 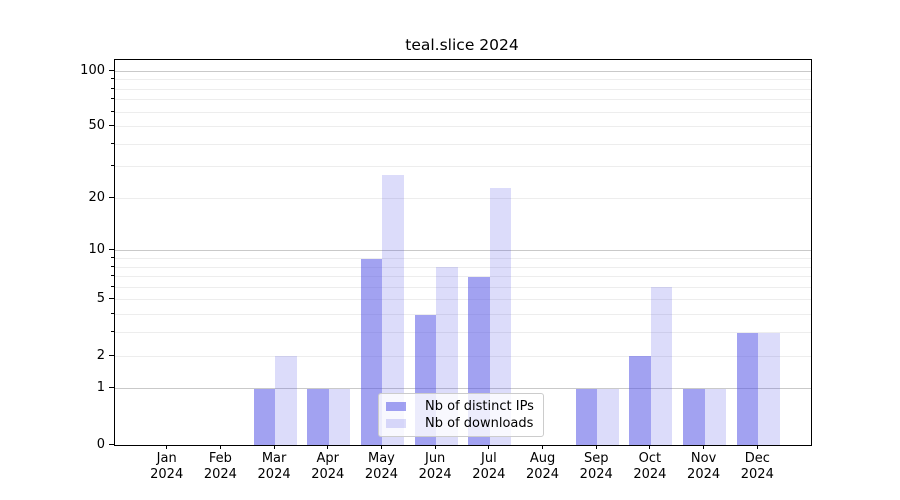 What do you see at coordinates (274, 447) in the screenshot?
I see `x-tick-mar` at bounding box center [274, 447].